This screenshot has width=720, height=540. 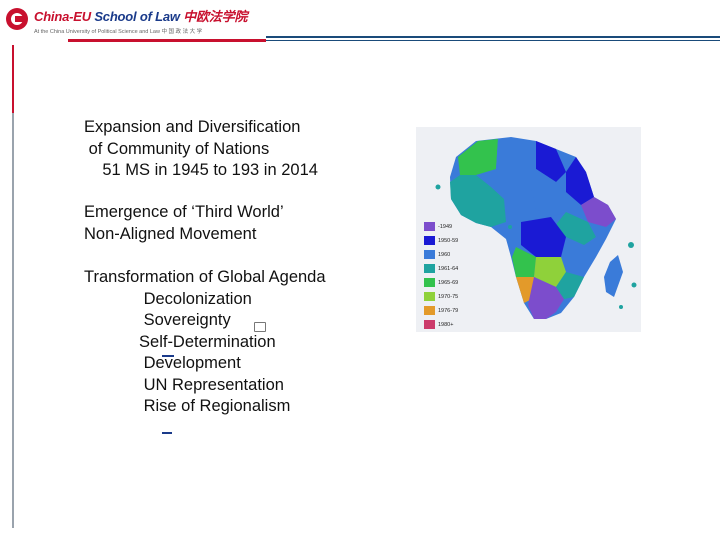 I want to click on side-rule-red, so click(x=13, y=79).